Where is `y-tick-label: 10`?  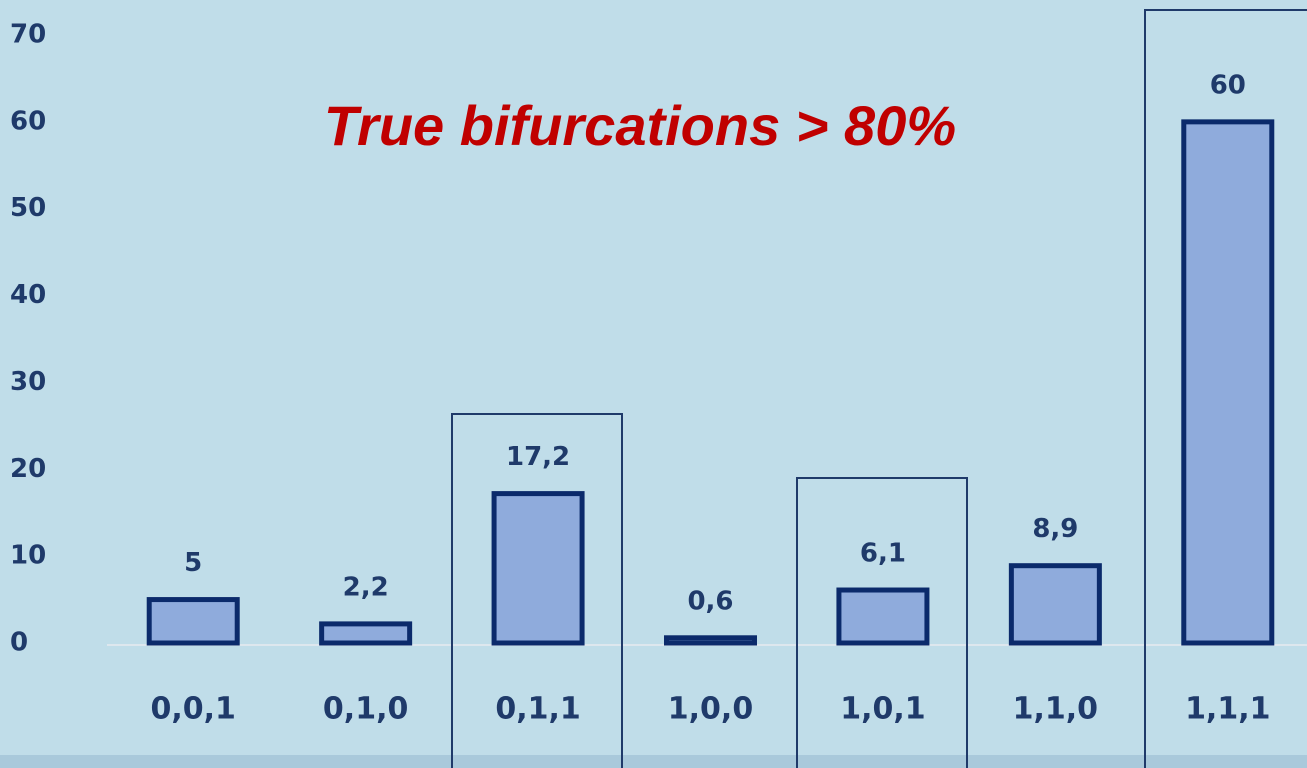
y-tick-label: 10 is located at coordinates (28, 556).